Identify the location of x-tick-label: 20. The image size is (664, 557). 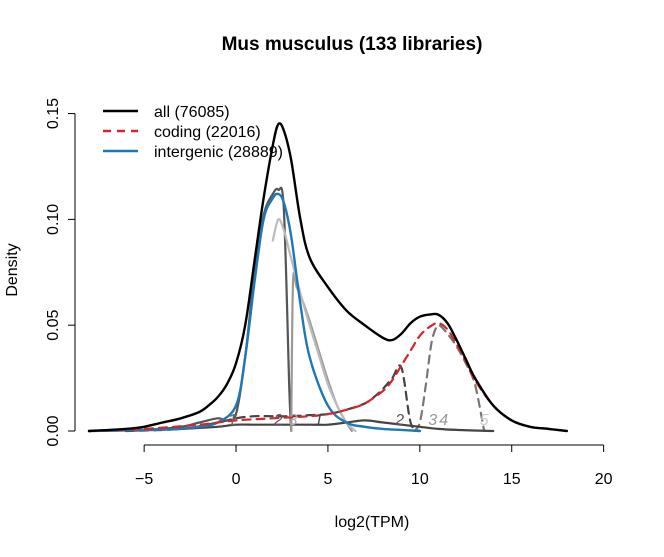
(604, 479).